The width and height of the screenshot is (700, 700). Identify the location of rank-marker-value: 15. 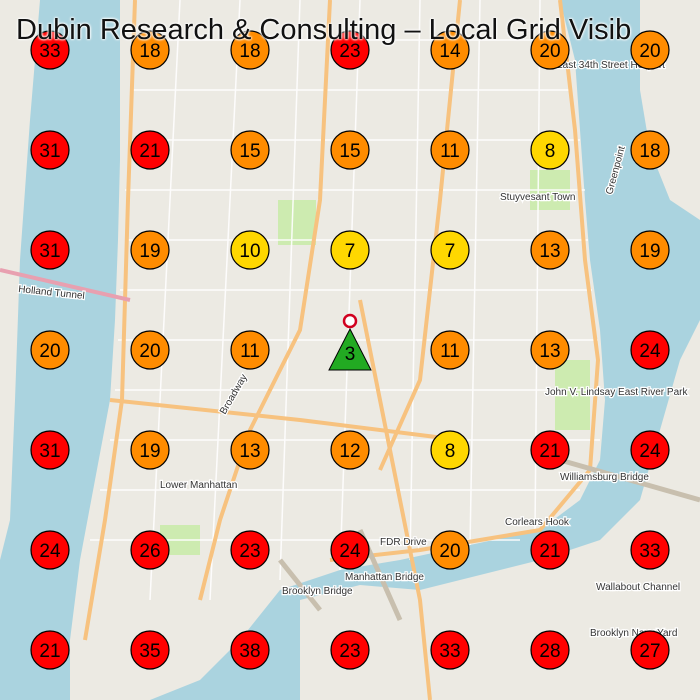
(349, 151).